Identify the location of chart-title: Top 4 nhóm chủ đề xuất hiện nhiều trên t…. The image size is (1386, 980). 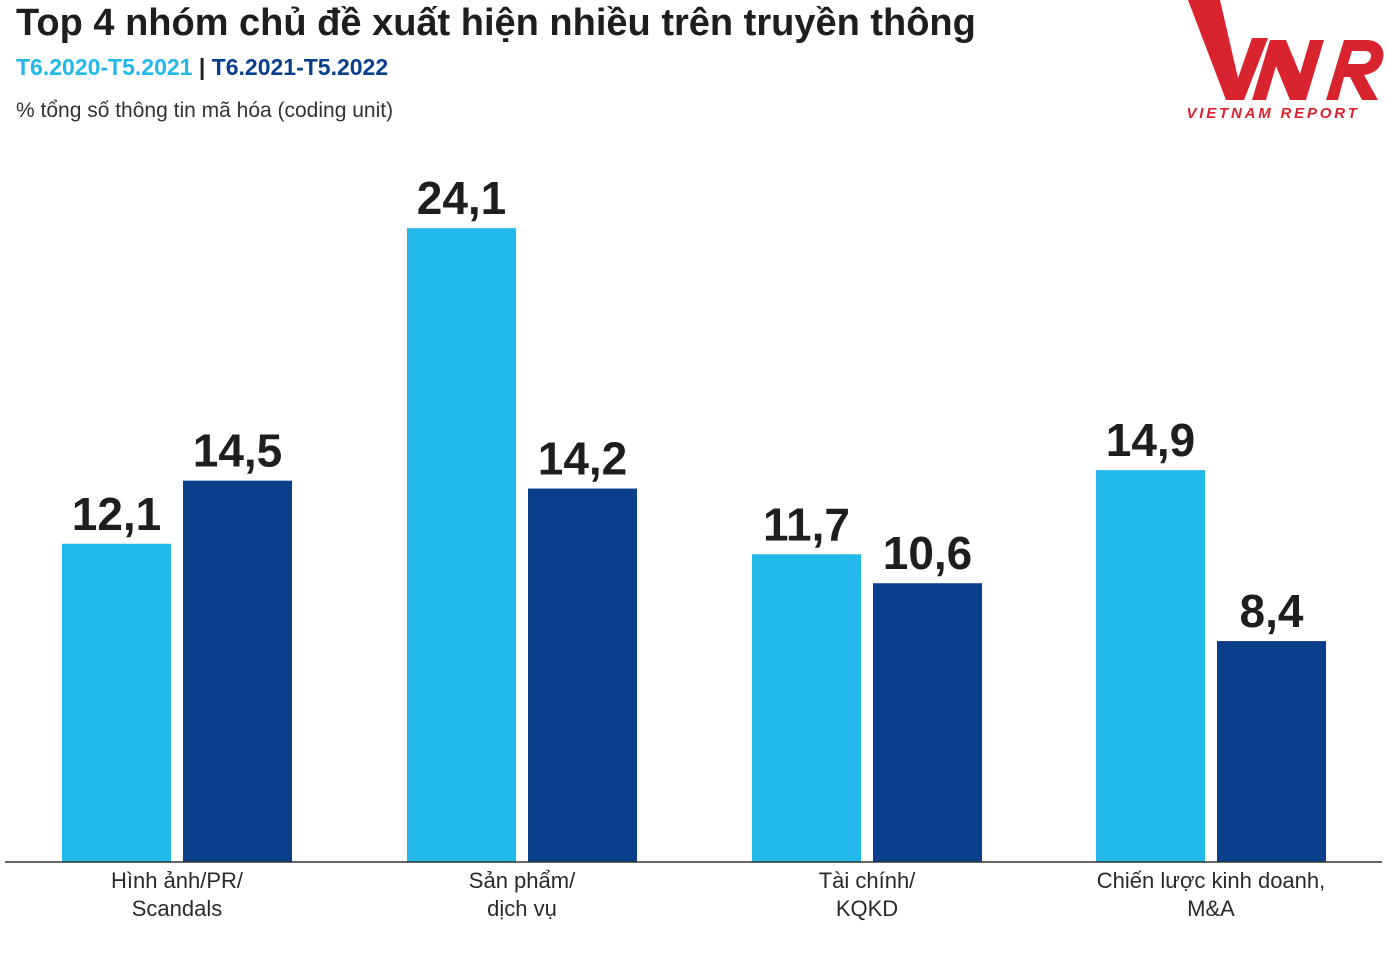
(496, 23).